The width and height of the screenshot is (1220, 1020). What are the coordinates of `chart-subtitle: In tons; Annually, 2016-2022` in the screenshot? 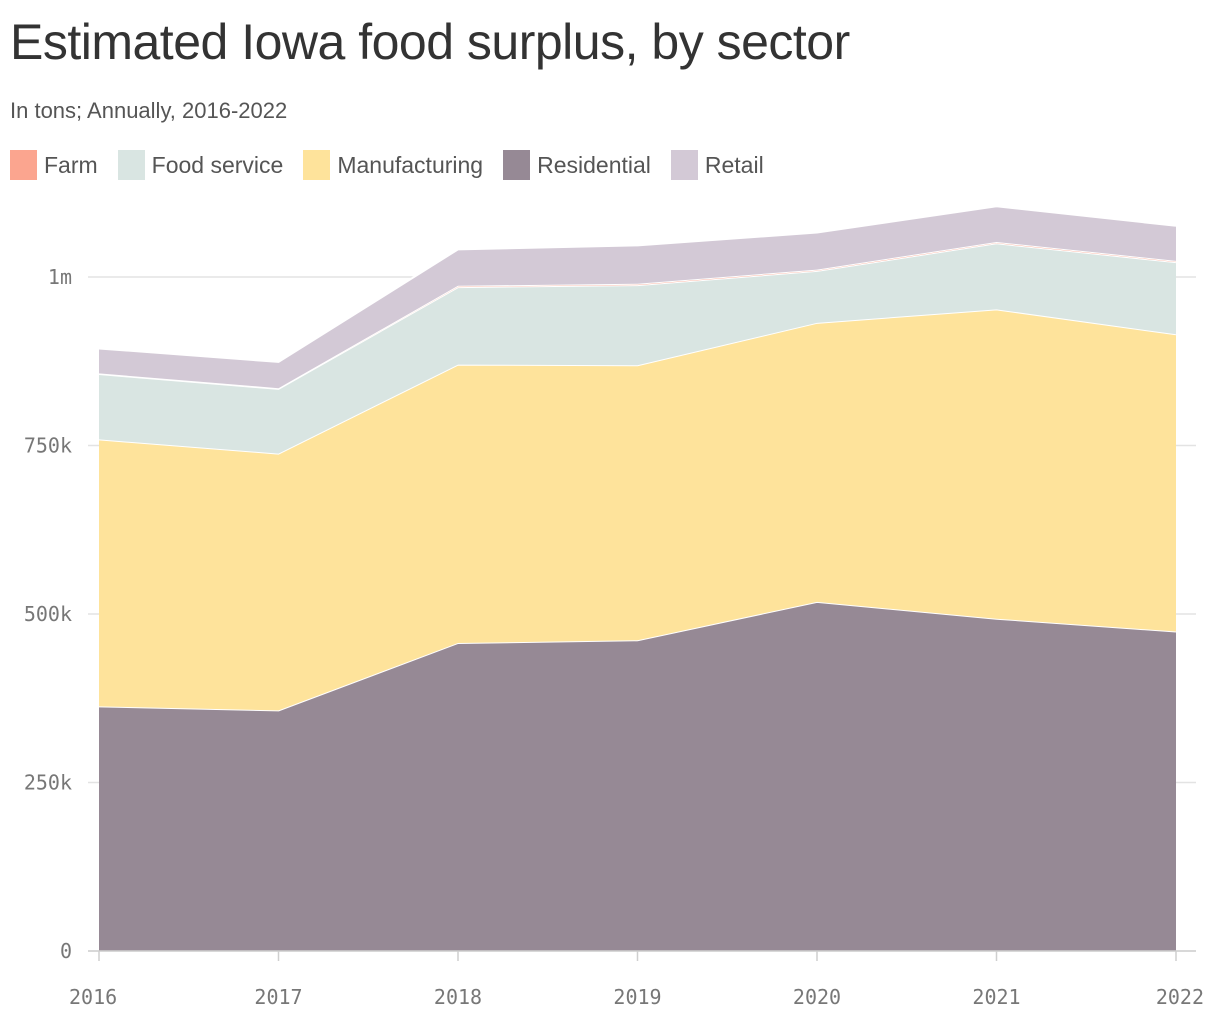 It's located at (149, 110).